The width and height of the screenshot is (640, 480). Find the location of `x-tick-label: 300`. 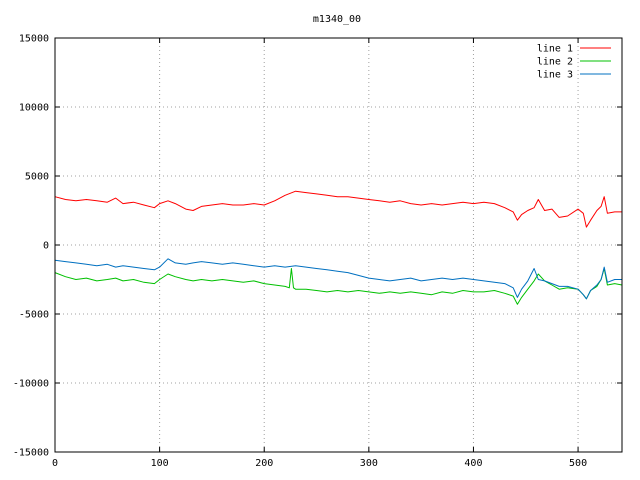

x-tick-label: 300 is located at coordinates (369, 463).